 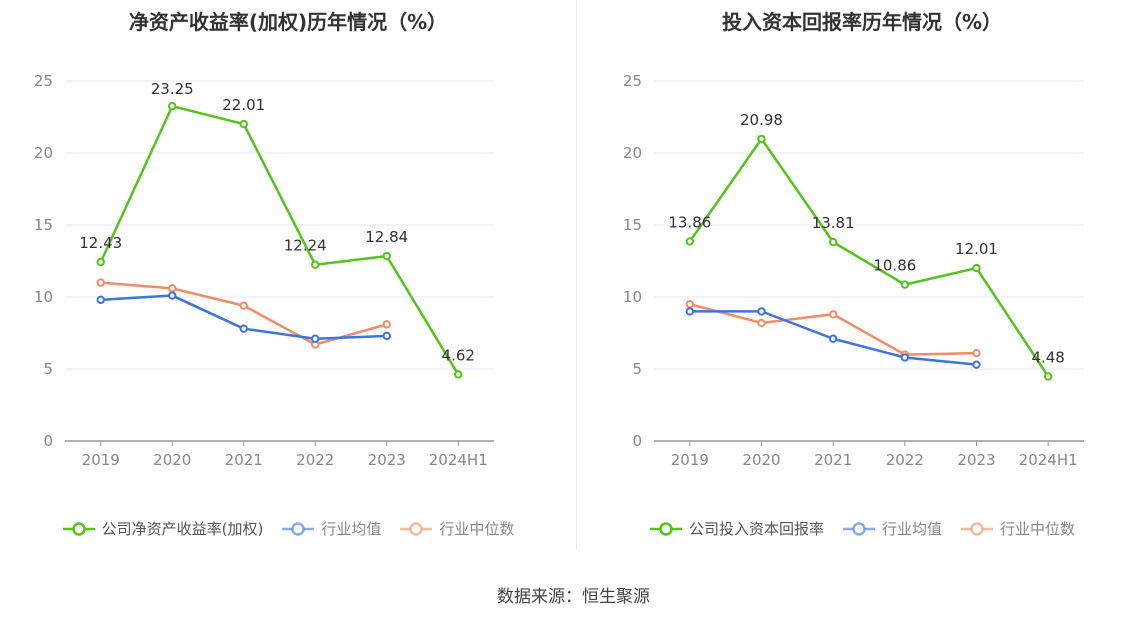 I want to click on chart-legend: 公司净资产收益率(加权) 行业均值 行业中位数, so click(x=288, y=528).